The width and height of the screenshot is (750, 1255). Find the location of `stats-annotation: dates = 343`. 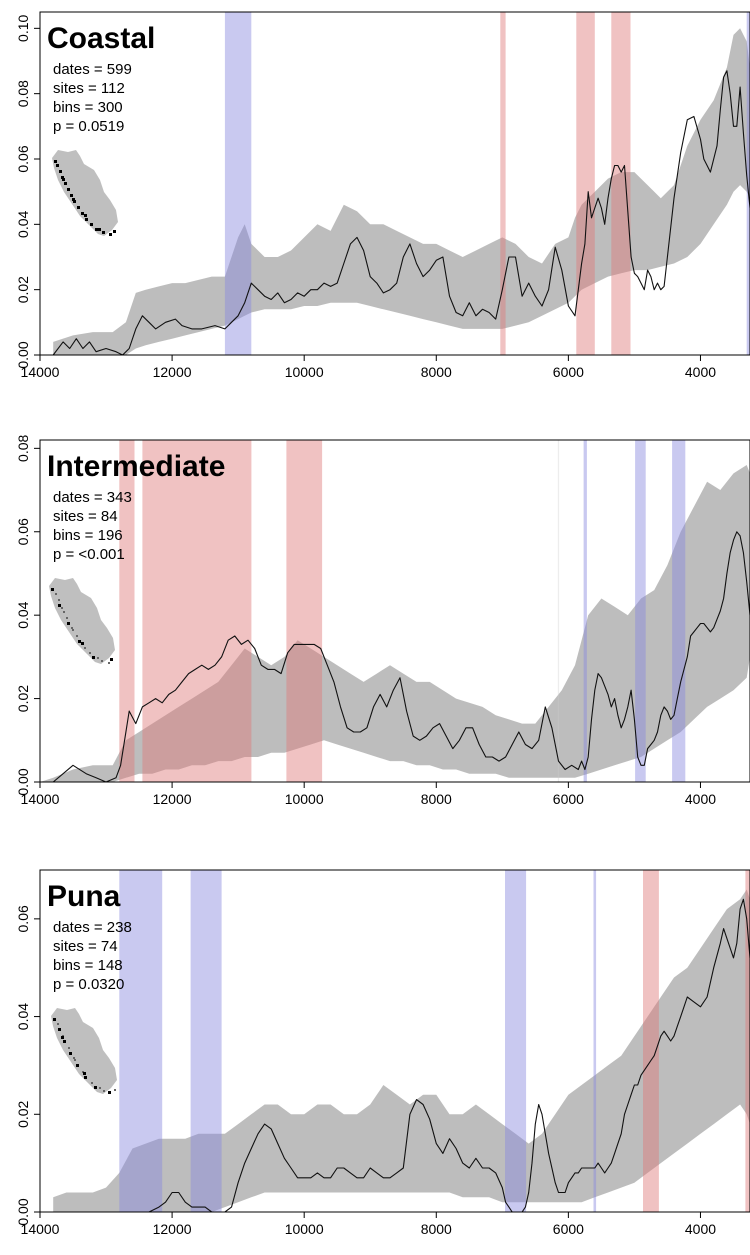

stats-annotation: dates = 343 is located at coordinates (92, 497).